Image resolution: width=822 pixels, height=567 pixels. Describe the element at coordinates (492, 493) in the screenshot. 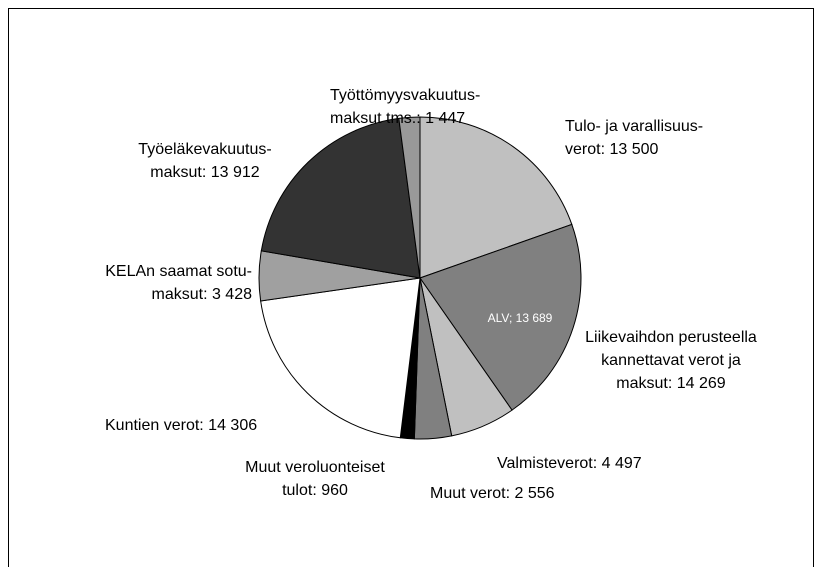

I see `slice-label: Muut verot: 2 556` at that location.